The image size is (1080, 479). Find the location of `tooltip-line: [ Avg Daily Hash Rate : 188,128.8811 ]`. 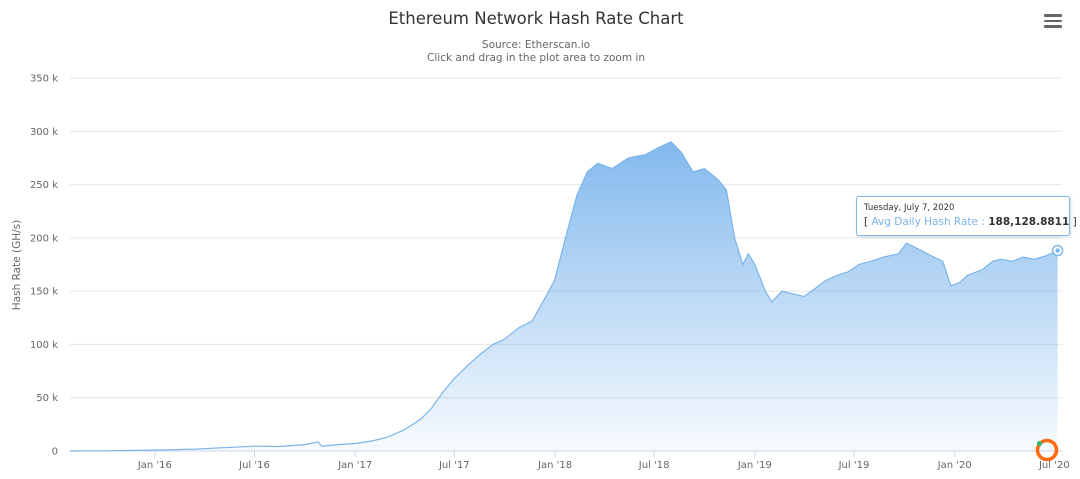

tooltip-line: [ Avg Daily Hash Rate : 188,128.8811 ] is located at coordinates (970, 222).